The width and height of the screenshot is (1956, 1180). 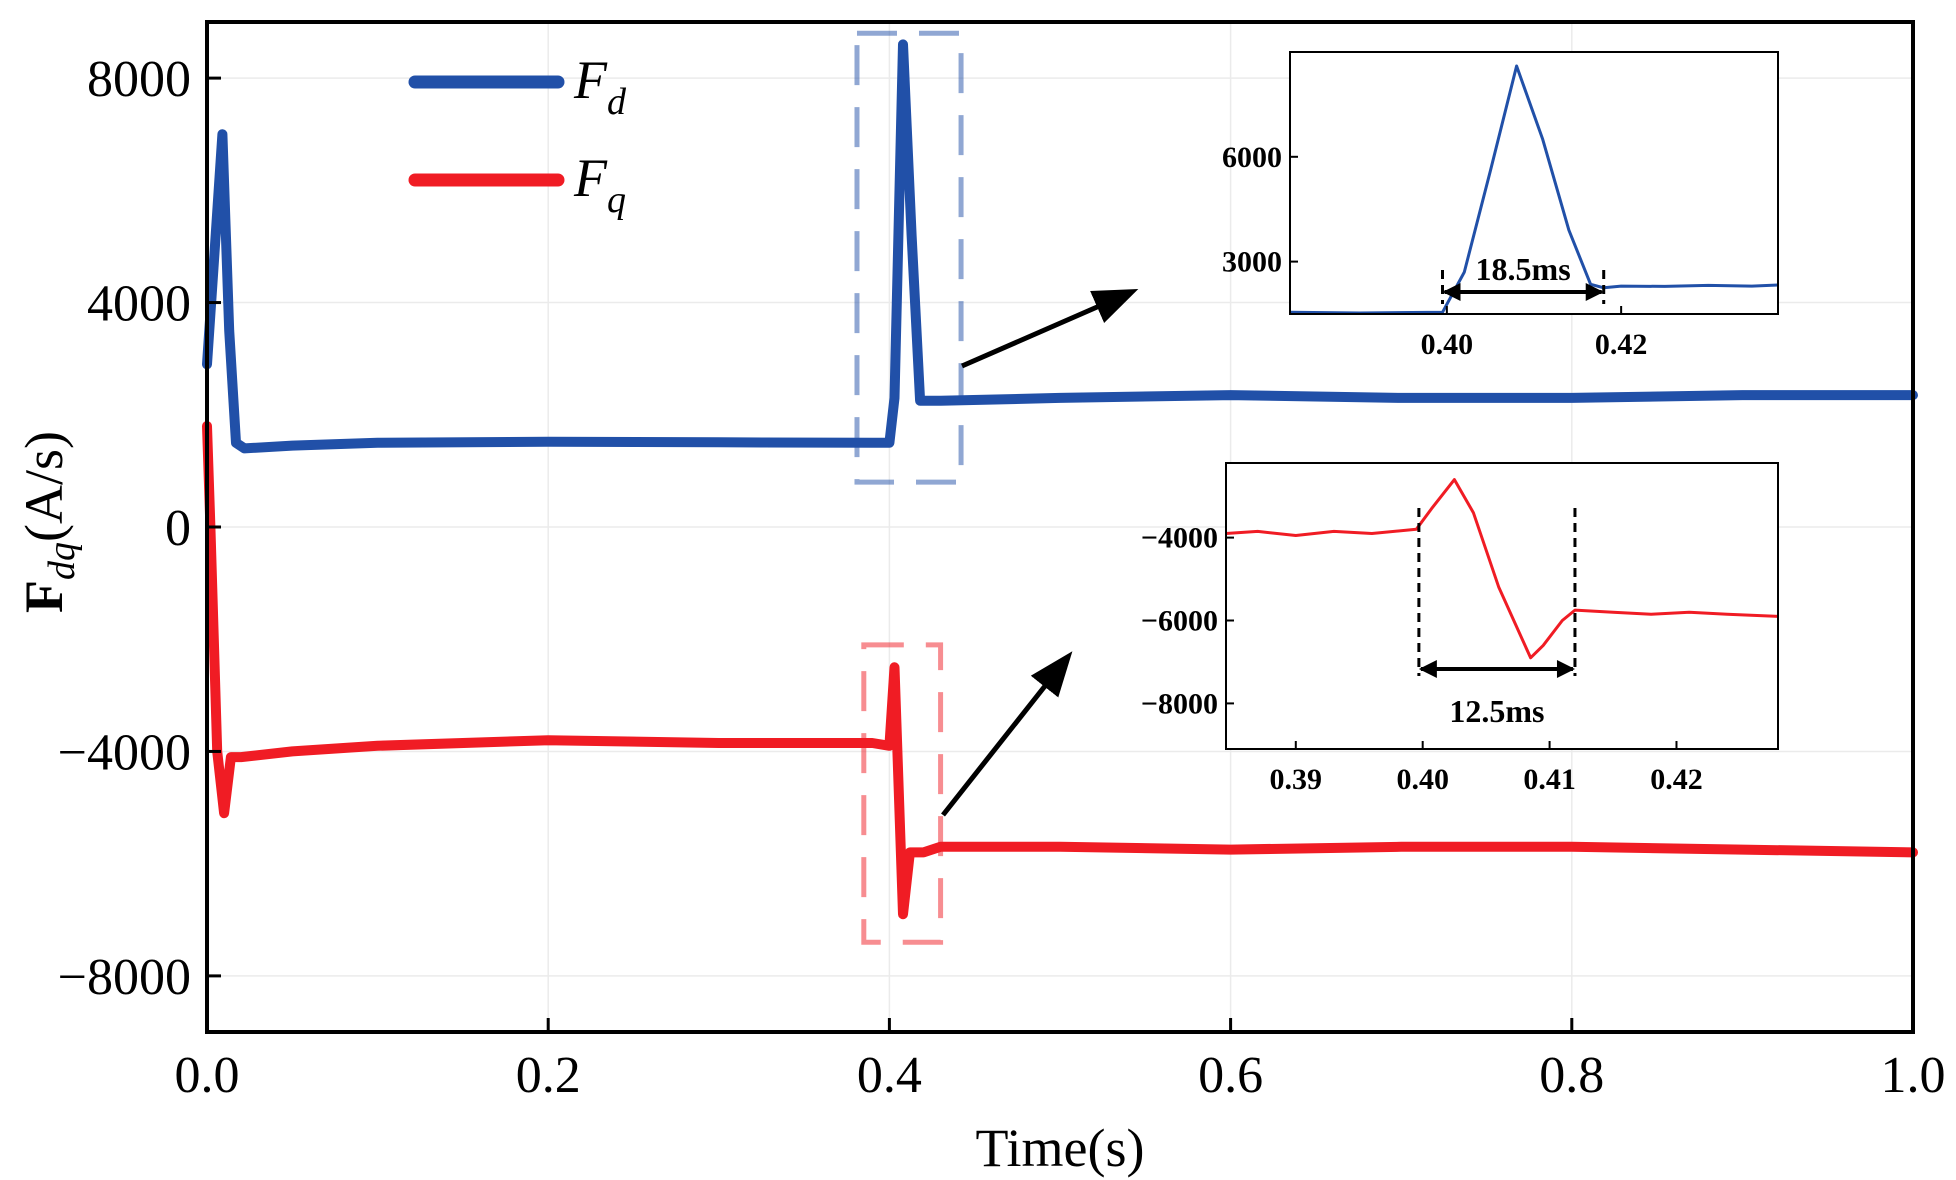 I want to click on inset-chart-fd: 18.5ms 6000 3000 0.40 0.42, so click(x=1500, y=206).